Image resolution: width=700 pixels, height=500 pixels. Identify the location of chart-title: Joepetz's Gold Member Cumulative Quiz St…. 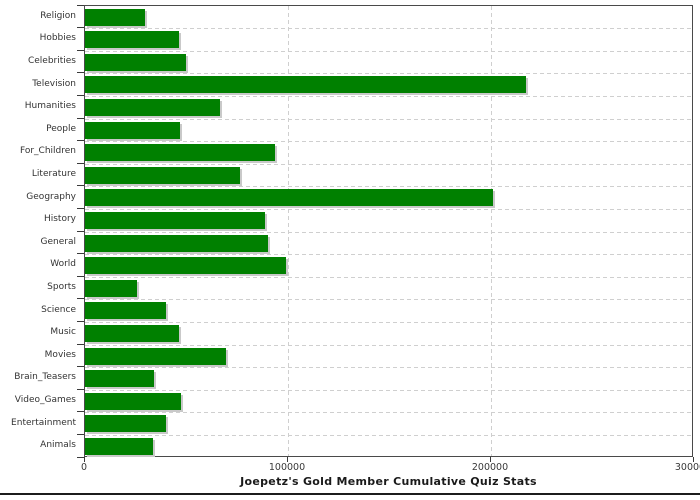
(388, 481).